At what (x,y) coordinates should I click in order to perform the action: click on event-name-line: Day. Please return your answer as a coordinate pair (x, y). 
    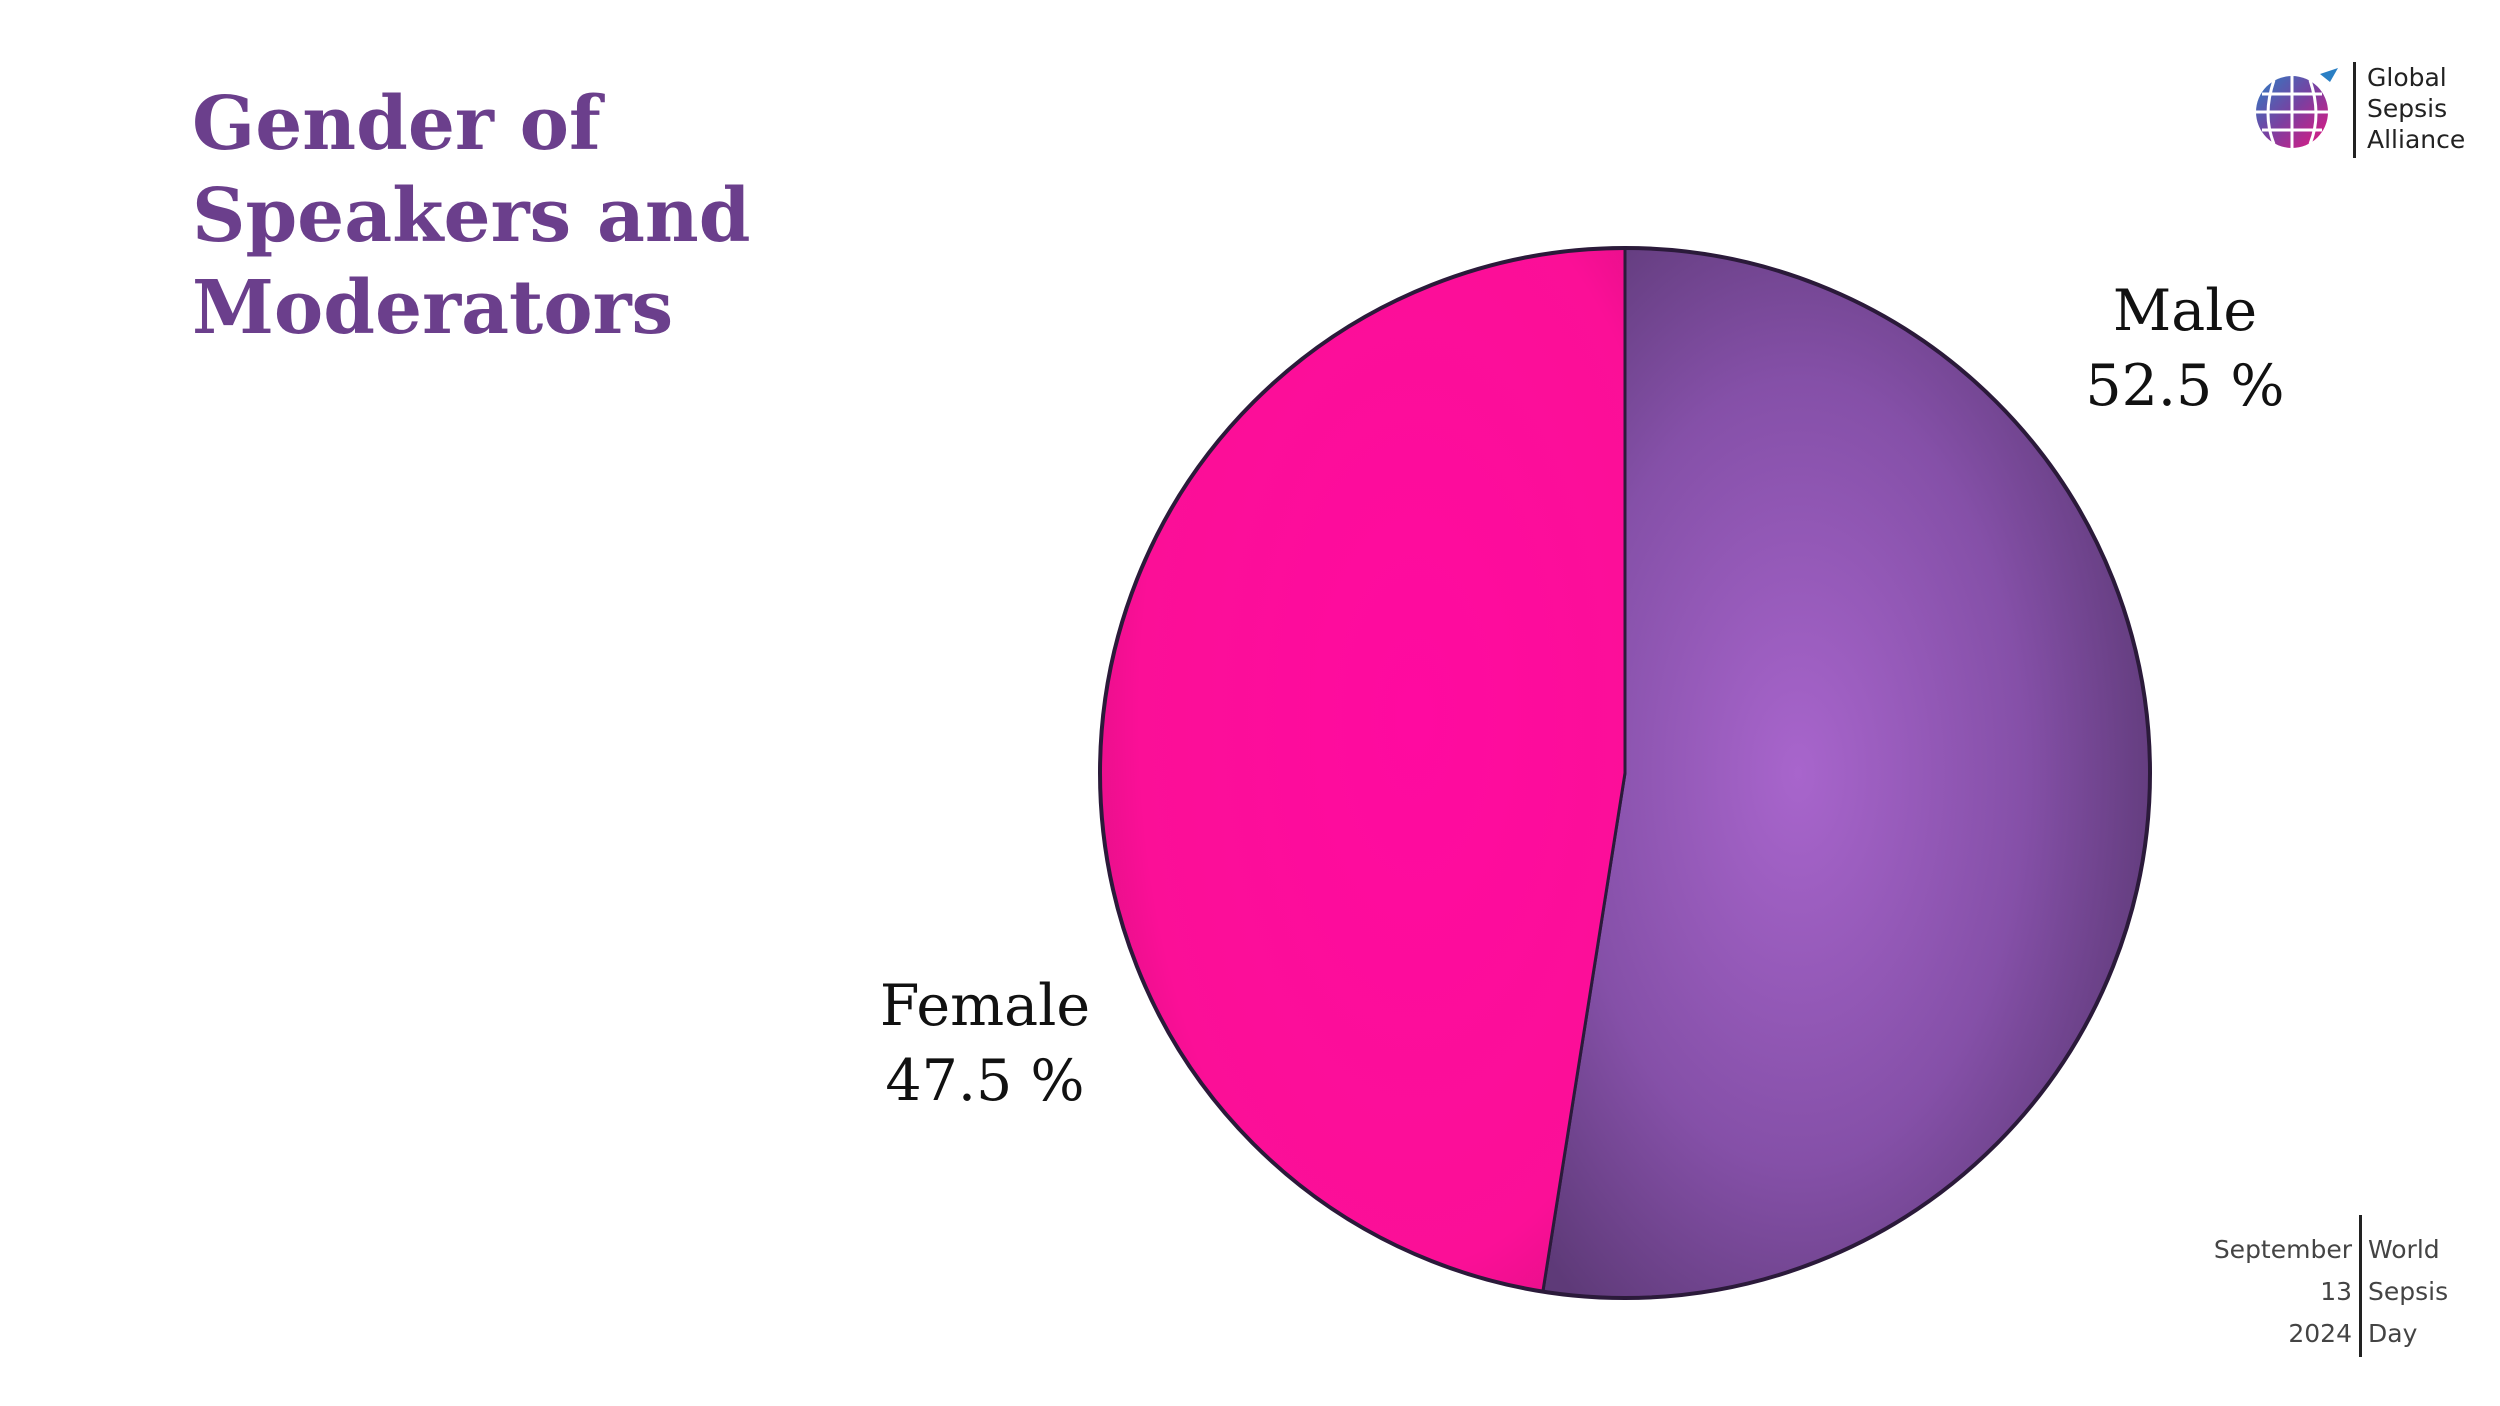
    Looking at the image, I should click on (2393, 1333).